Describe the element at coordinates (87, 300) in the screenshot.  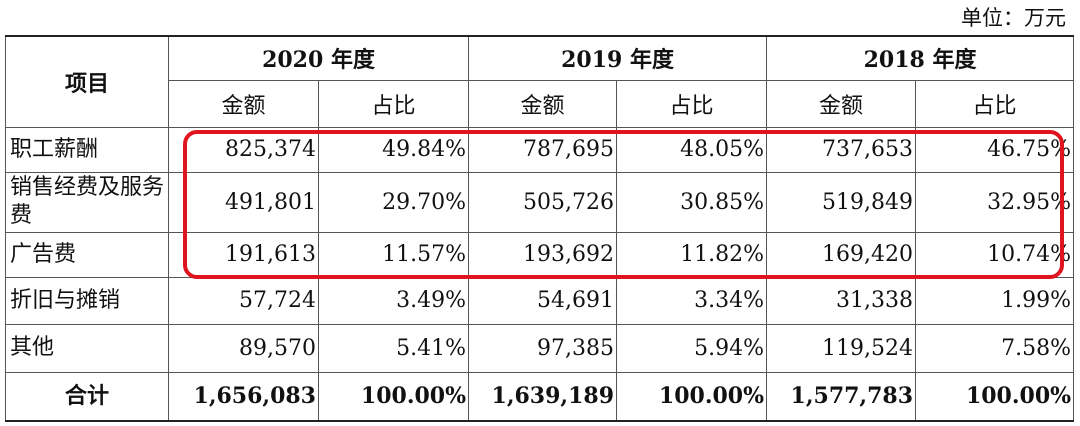
I see `row-label: 折旧与摊销` at that location.